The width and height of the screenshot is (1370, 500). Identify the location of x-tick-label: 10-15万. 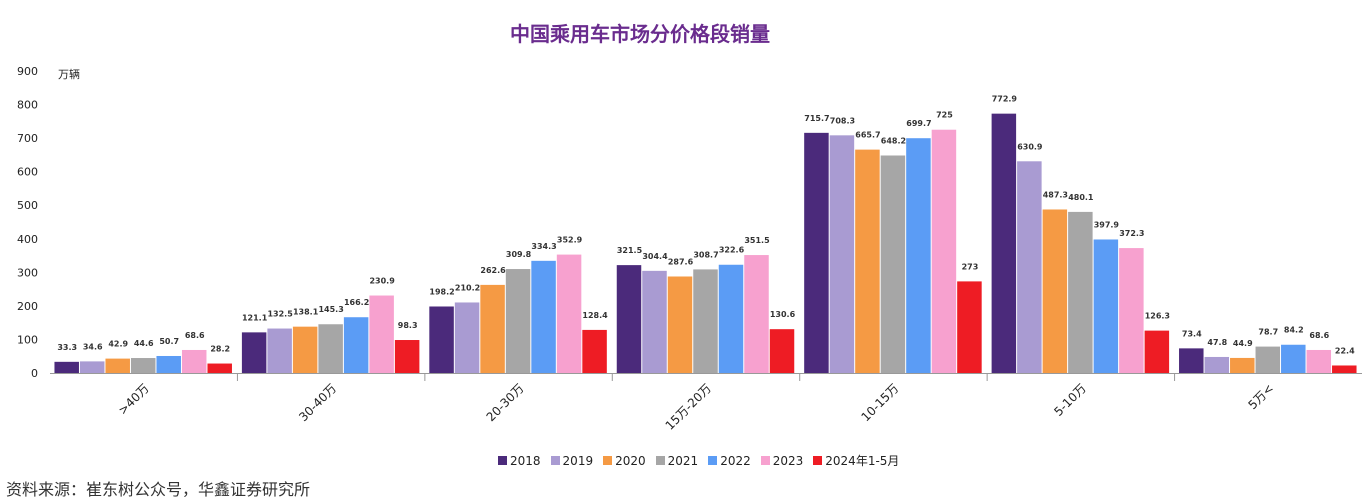
(880, 402).